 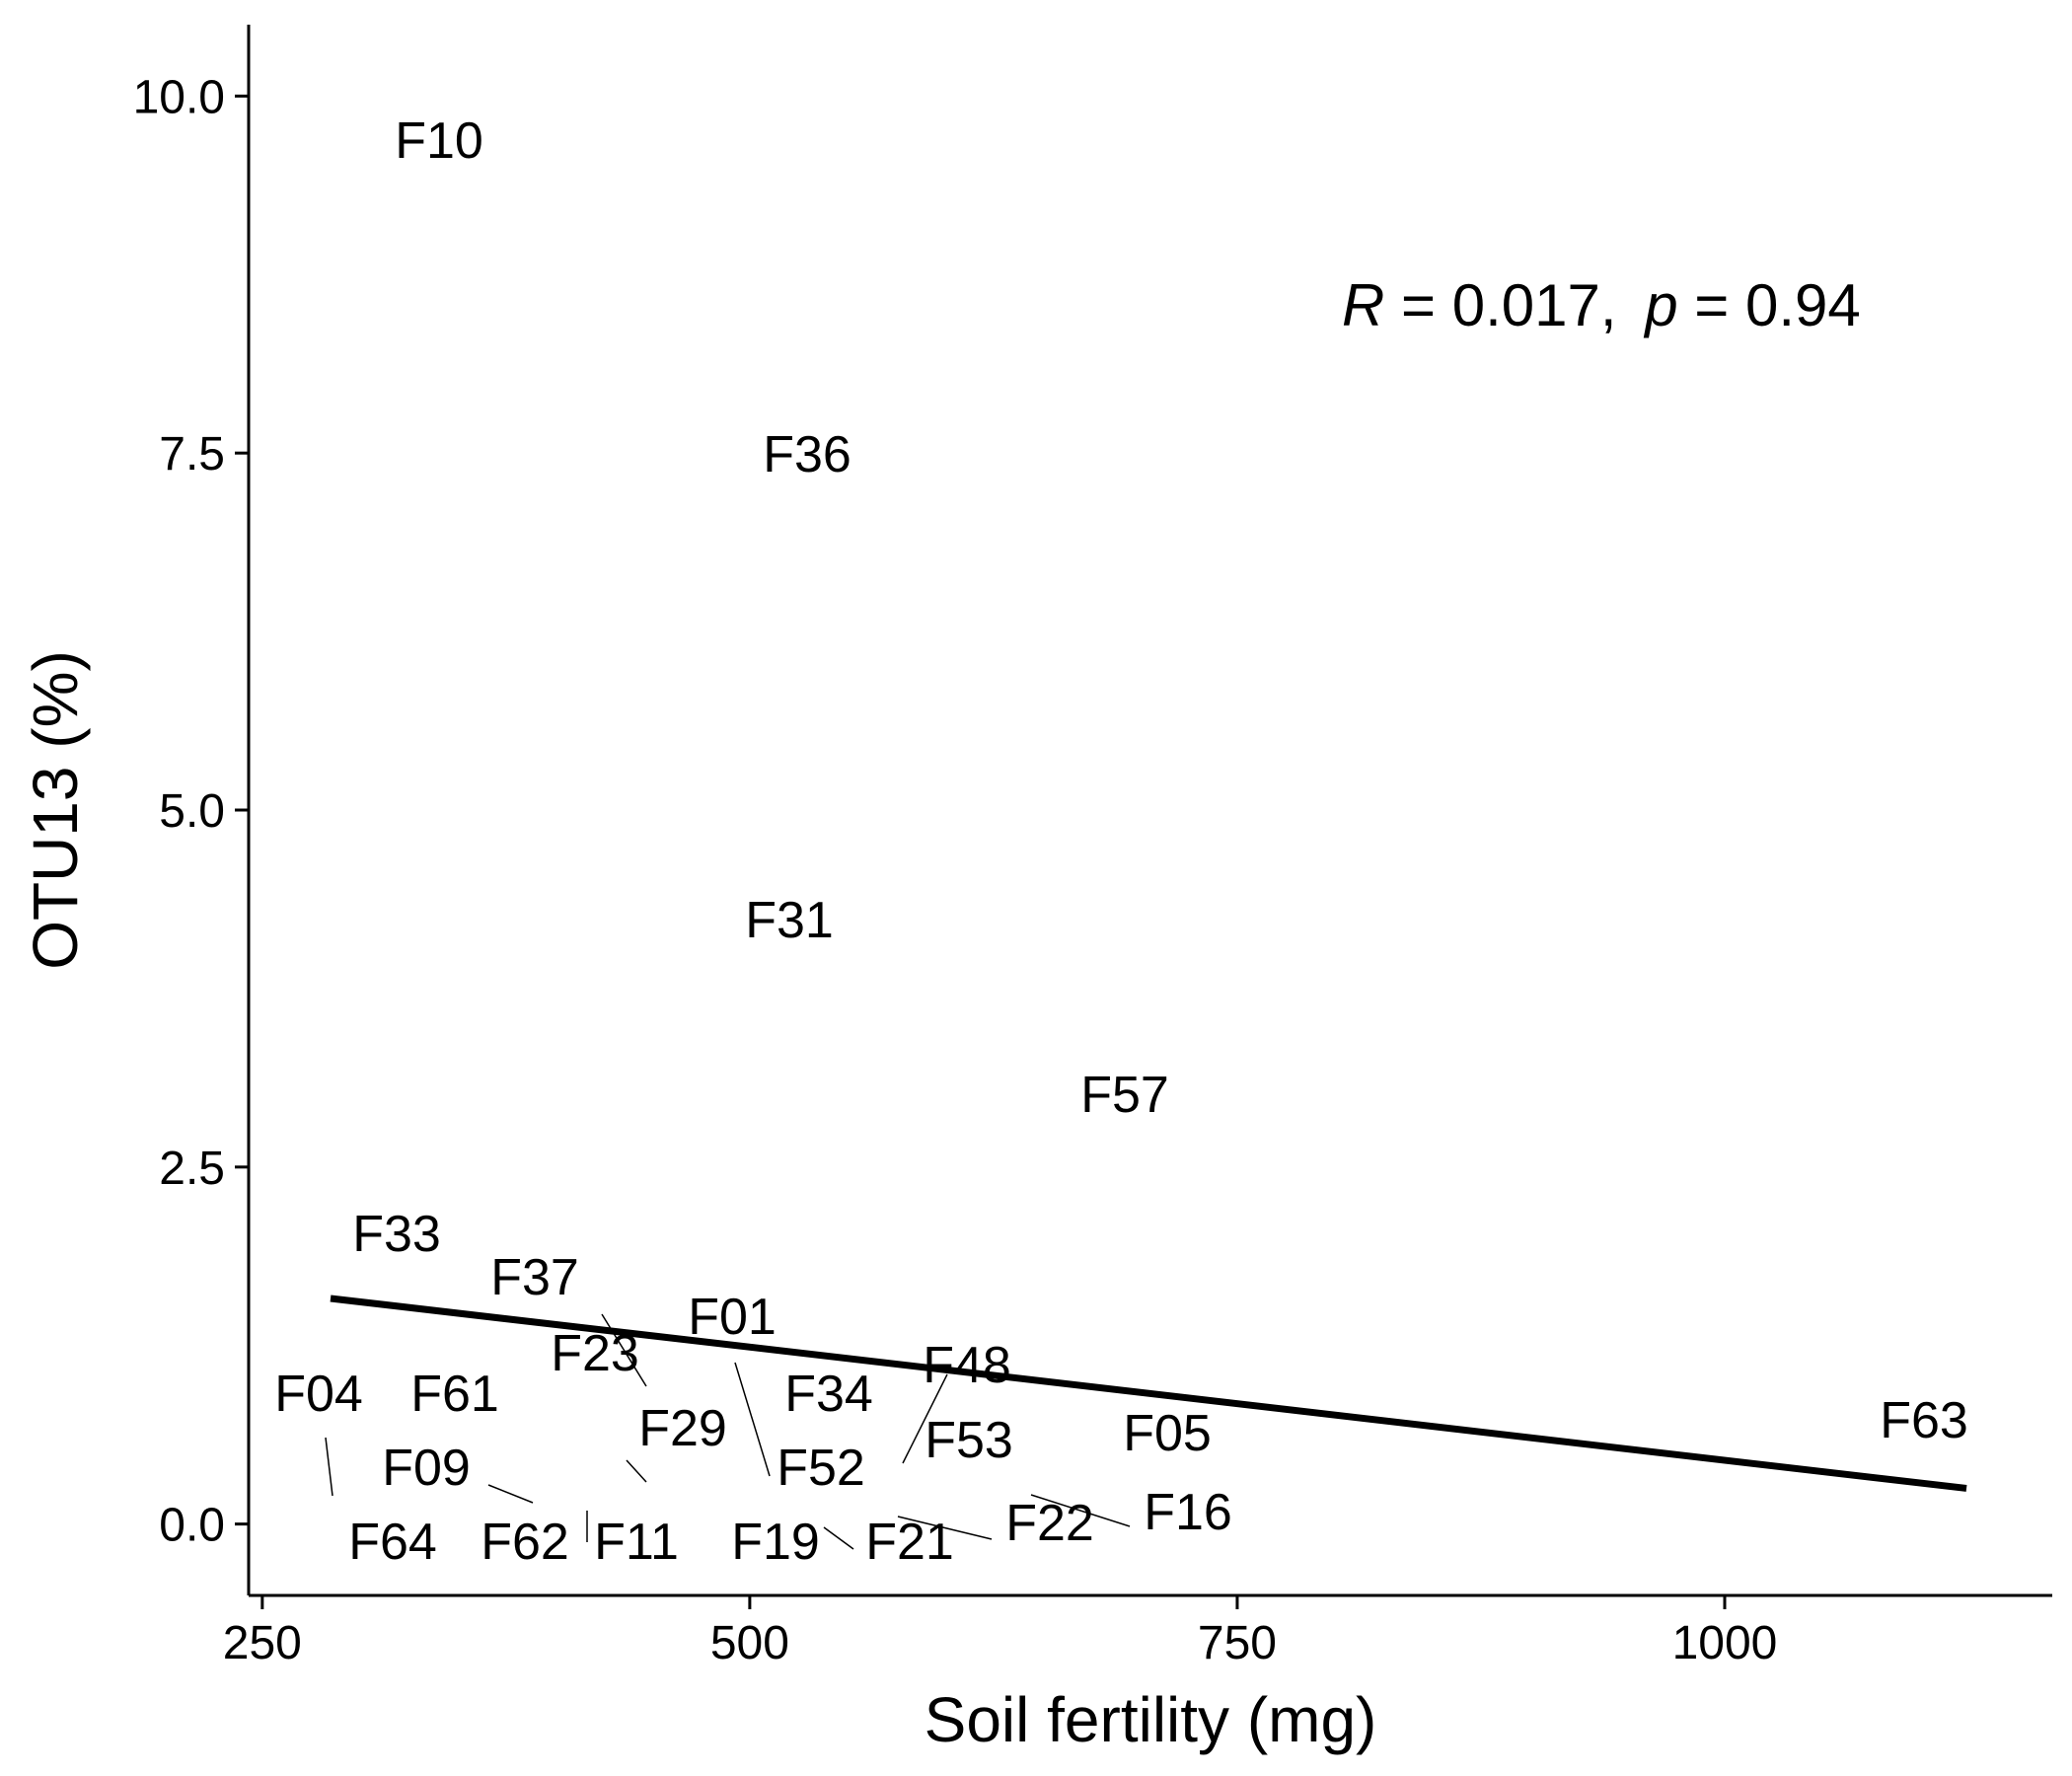 I want to click on point-label: F23, so click(x=595, y=1354).